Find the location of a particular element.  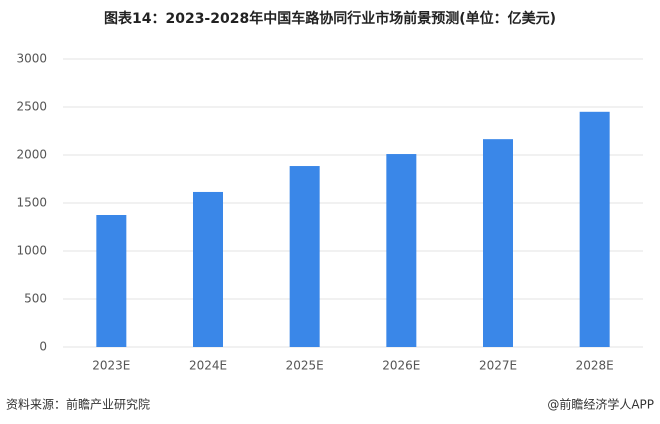

source: 资料来源：前瞻产业研究院 is located at coordinates (78, 404).